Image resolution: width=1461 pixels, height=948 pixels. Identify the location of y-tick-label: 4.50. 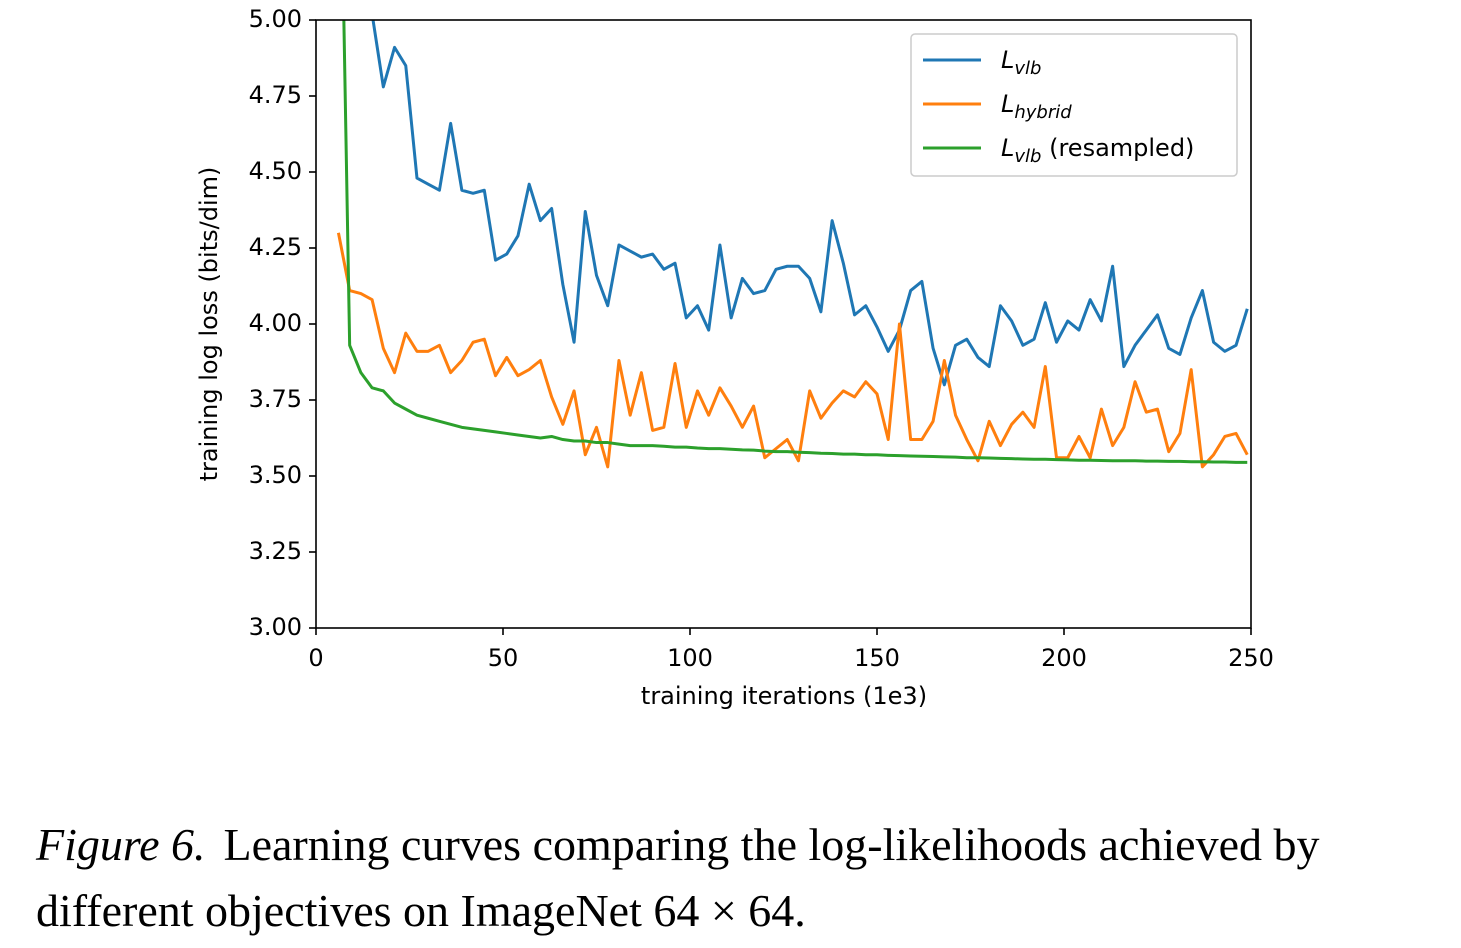
(275, 171).